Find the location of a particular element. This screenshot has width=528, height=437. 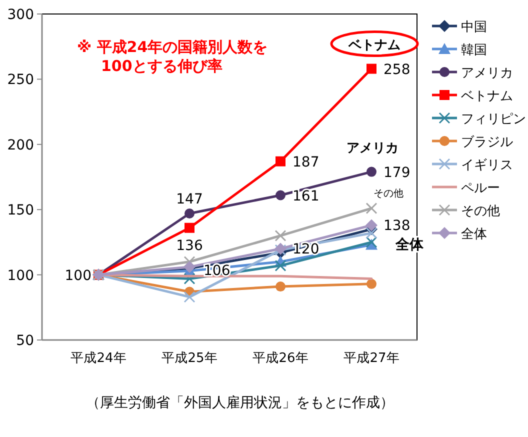

legend-label: 中国 is located at coordinates (474, 27).